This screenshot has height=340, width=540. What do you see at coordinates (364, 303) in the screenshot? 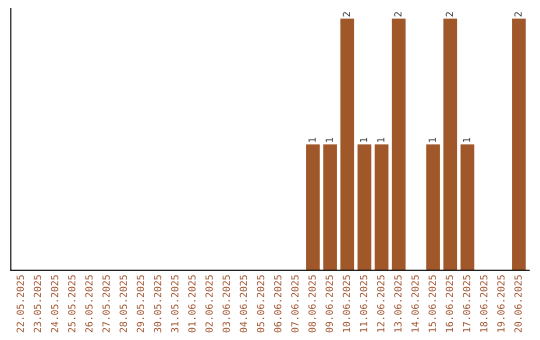
I see `x-tick-label: 11.06.2025` at bounding box center [364, 303].